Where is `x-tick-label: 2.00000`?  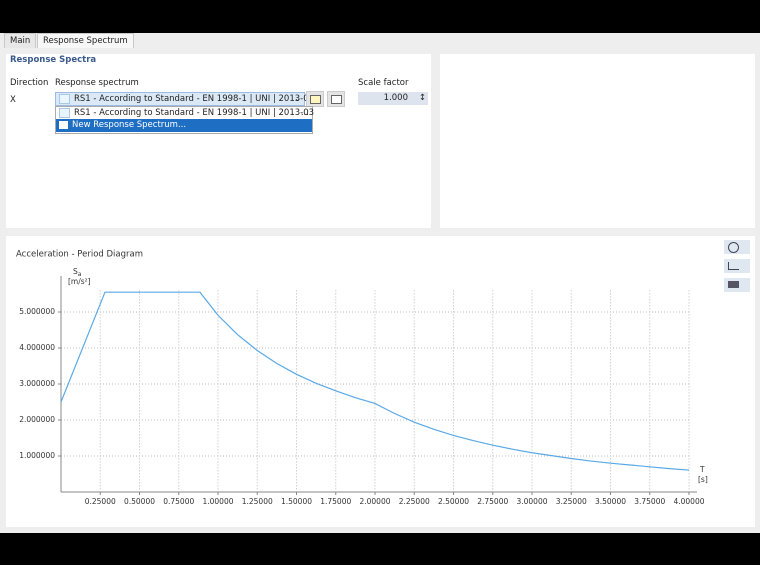 x-tick-label: 2.00000 is located at coordinates (374, 501).